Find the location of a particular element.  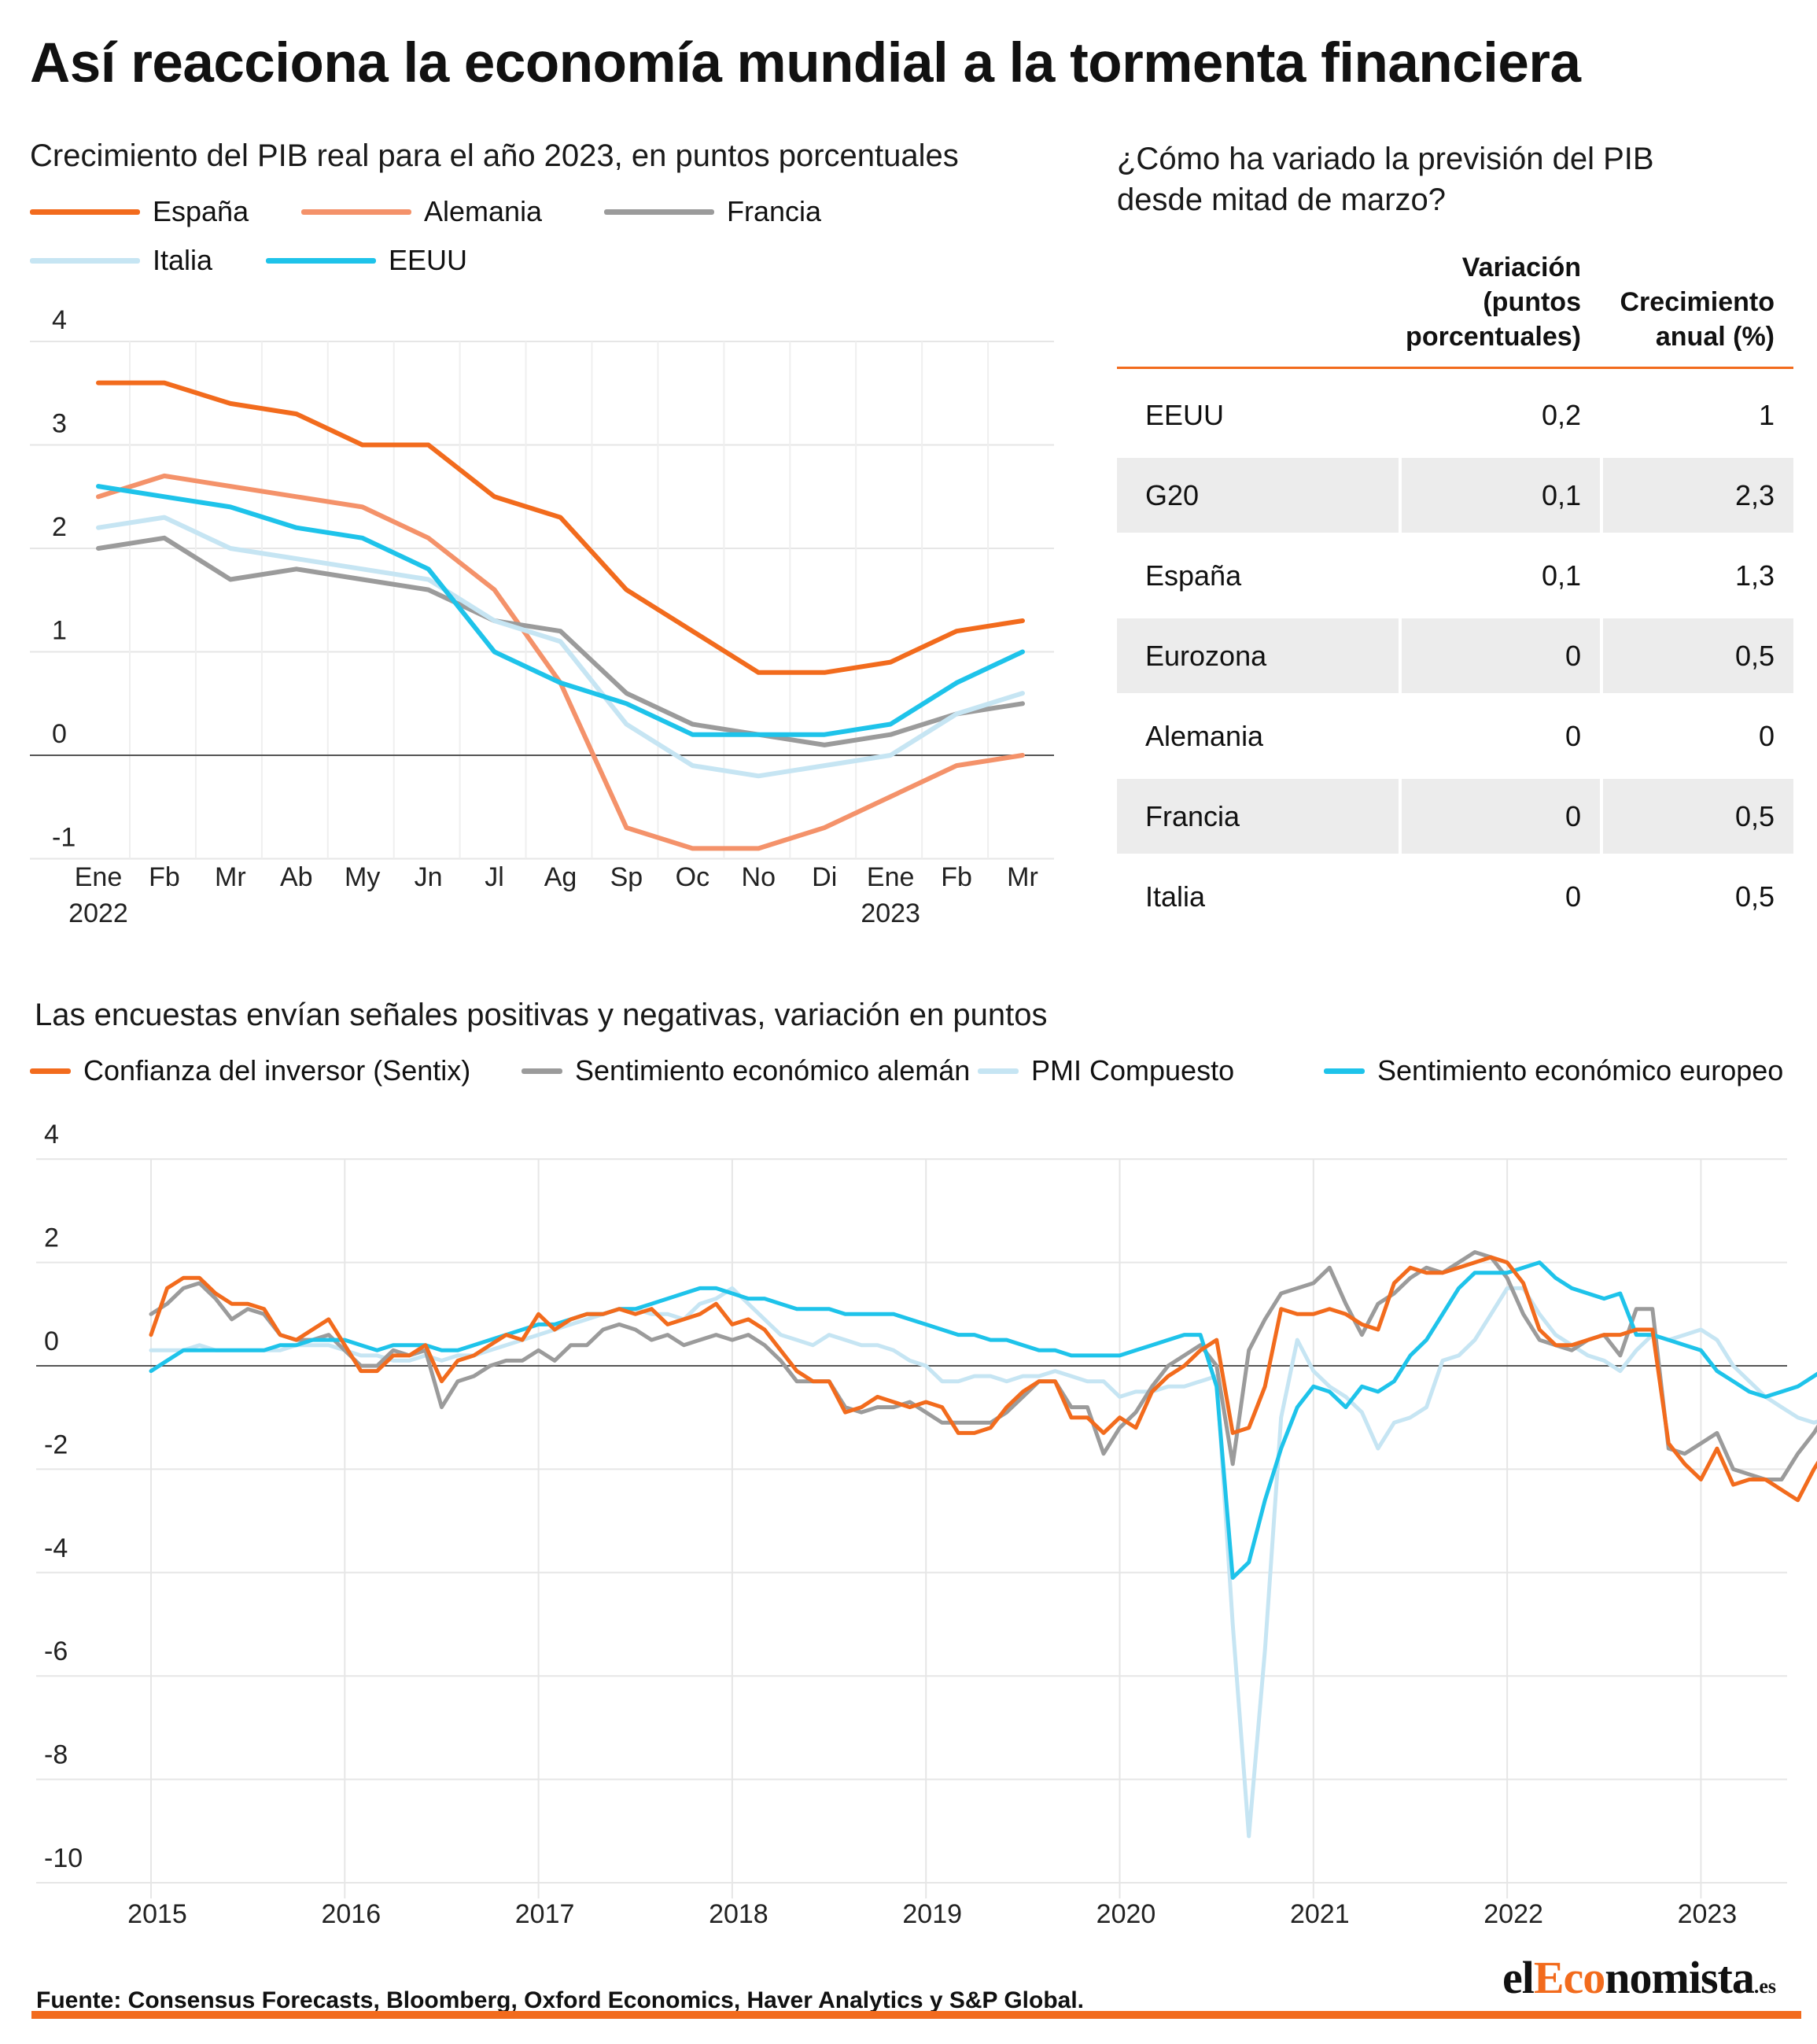

logo-part: nomista is located at coordinates (1680, 1978).